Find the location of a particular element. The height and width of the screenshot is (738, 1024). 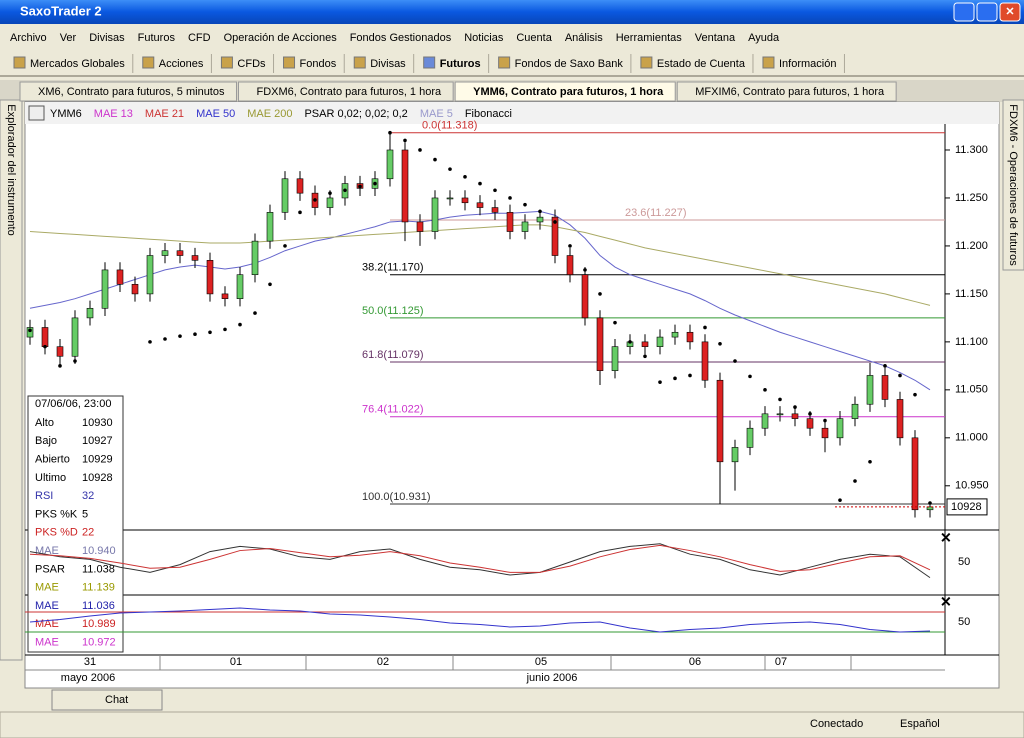

menu-item: Herramientas is located at coordinates (649, 38).